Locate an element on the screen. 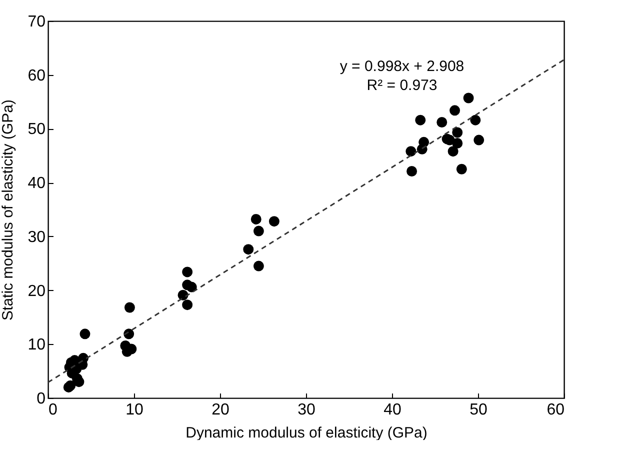 The image size is (628, 459). x-tick-label: 20 is located at coordinates (221, 410).